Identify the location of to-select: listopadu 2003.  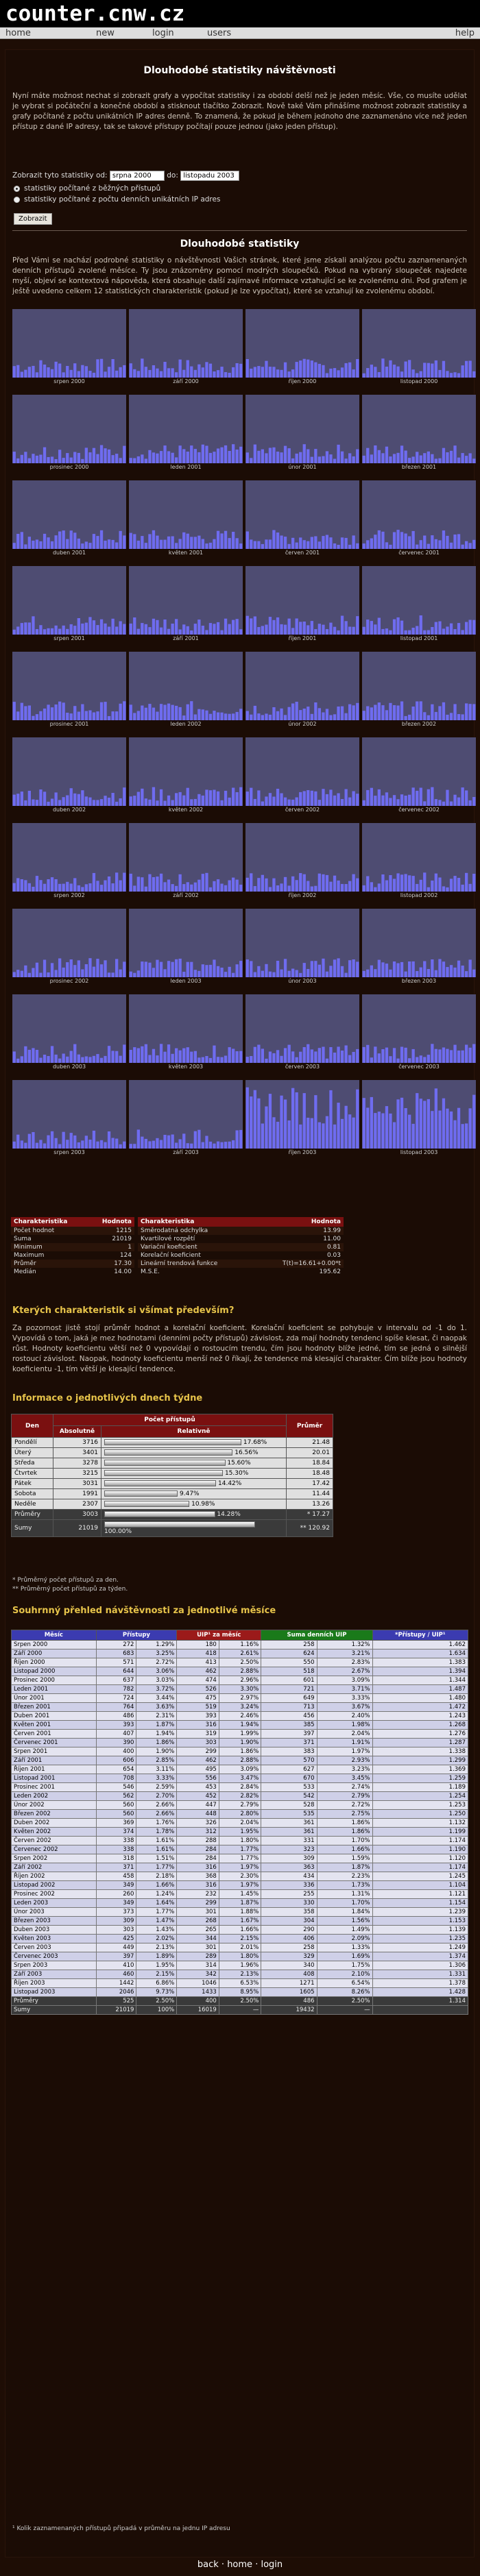
(210, 176).